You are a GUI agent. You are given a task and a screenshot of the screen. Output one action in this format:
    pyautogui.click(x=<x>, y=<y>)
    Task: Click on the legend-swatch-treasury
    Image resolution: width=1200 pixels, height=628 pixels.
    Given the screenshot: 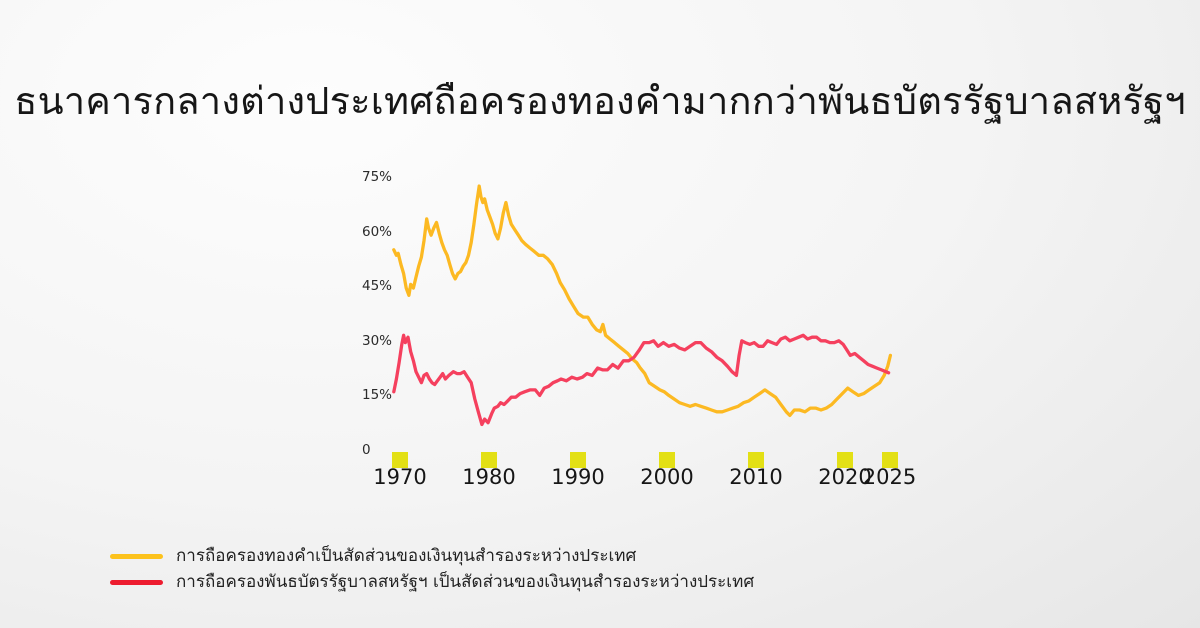 What is the action you would take?
    pyautogui.click(x=136, y=582)
    